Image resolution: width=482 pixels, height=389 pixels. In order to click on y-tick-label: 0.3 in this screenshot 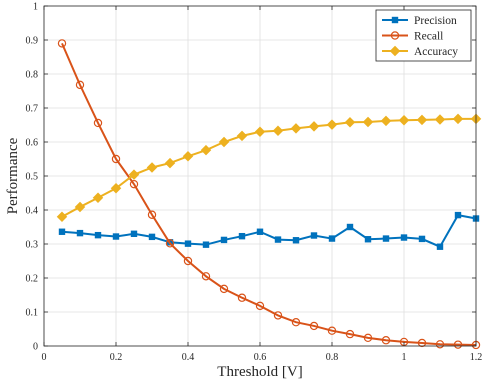, I will do `click(32, 245)`.